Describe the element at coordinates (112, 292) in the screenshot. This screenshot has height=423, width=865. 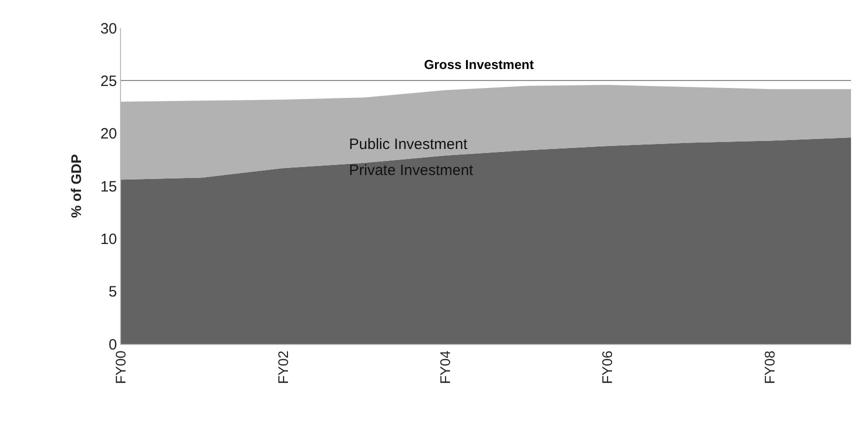
I see `y-tick-label: 5` at that location.